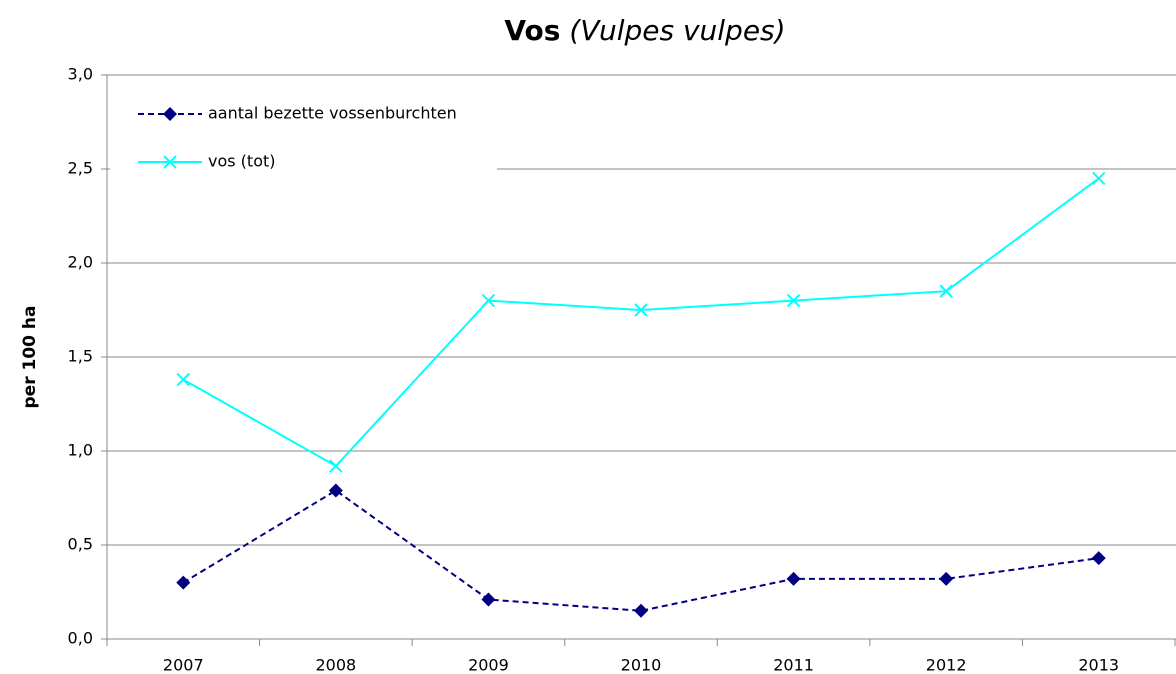  What do you see at coordinates (30, 357) in the screenshot?
I see `y-axis-label: per 100 ha` at bounding box center [30, 357].